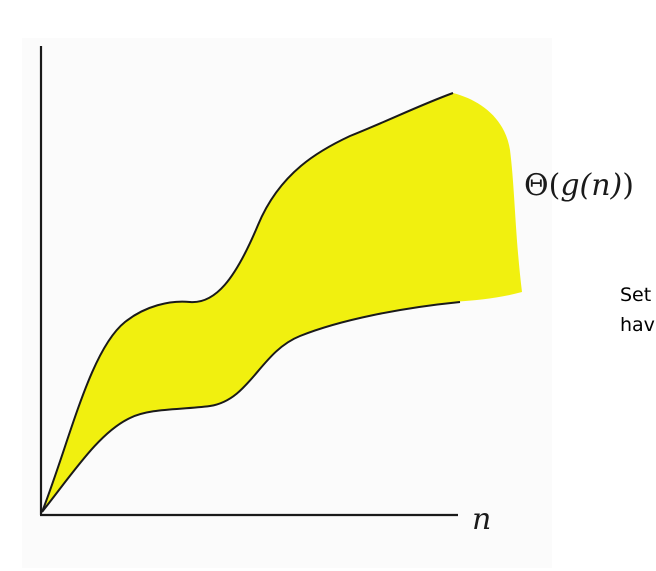  Describe the element at coordinates (637, 310) in the screenshot. I see `side-note-text: Set hav` at that location.